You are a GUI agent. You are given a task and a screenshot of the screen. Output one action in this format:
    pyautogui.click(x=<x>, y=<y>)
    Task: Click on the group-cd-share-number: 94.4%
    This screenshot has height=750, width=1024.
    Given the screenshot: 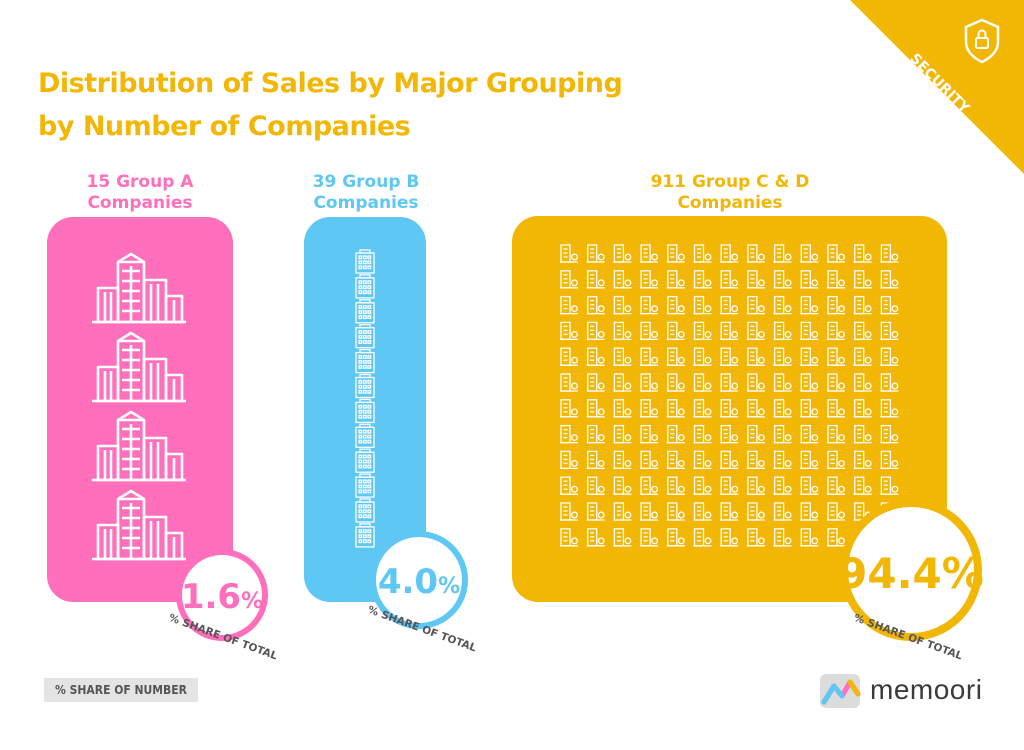 What is the action you would take?
    pyautogui.click(x=911, y=573)
    